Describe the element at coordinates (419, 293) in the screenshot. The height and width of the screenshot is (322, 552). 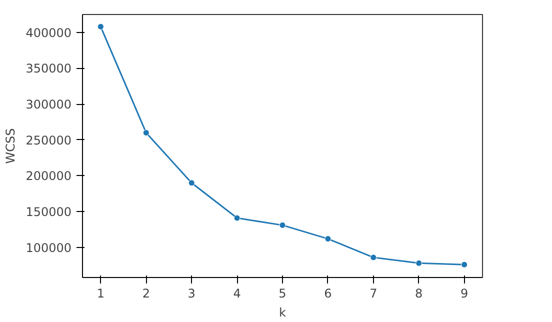
I see `x-tick-label: 8` at that location.